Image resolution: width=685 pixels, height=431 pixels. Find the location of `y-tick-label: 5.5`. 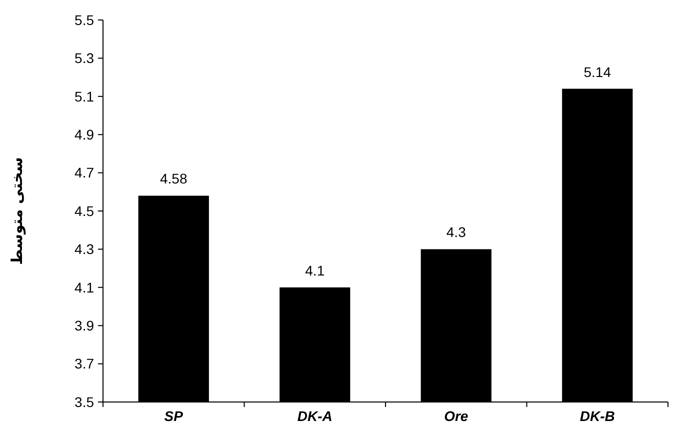

y-tick-label: 5.5 is located at coordinates (84, 20).